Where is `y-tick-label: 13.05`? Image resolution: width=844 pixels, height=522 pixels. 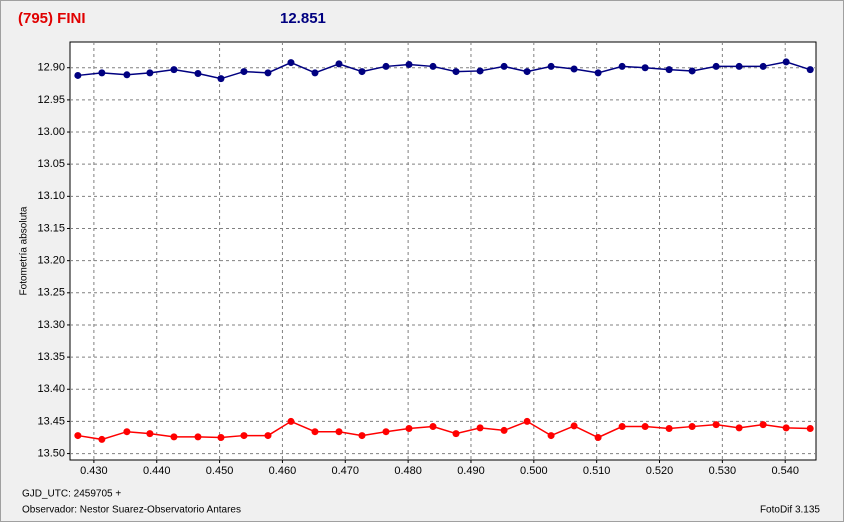 y-tick-label: 13.05 is located at coordinates (51, 164).